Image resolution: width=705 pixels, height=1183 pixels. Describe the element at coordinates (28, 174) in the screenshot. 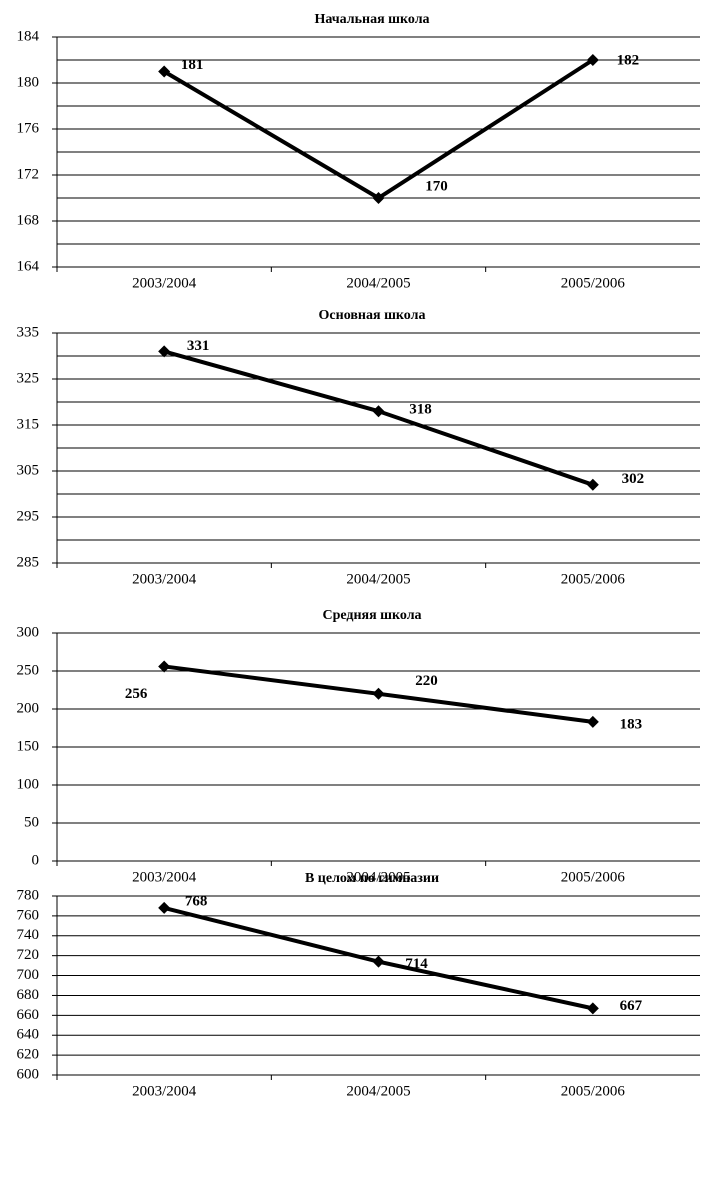

I see `y-tick-label: 172` at that location.